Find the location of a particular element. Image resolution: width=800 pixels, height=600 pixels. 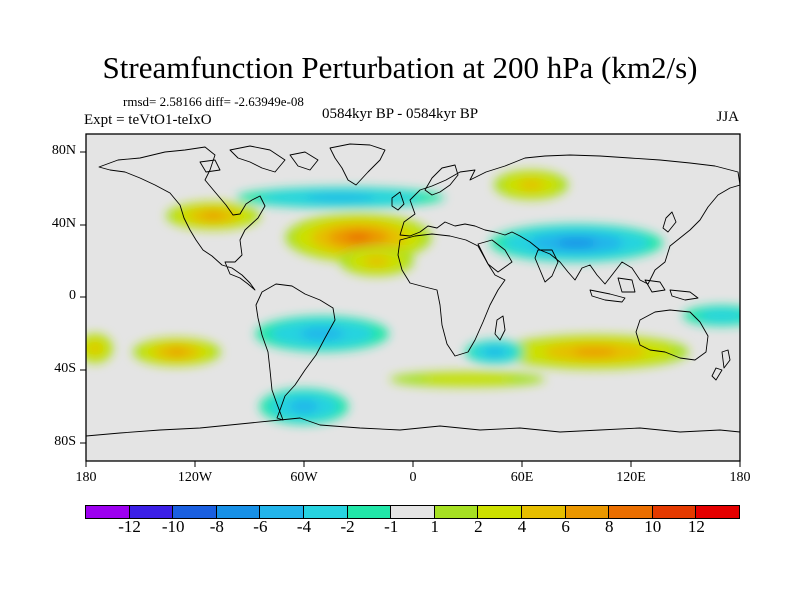

contour-south-atlantic-low is located at coordinates (304, 406).